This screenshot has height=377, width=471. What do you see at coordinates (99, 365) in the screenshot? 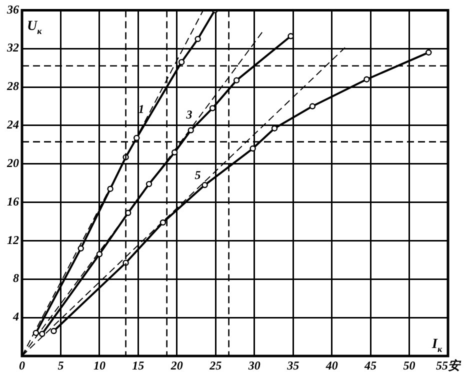
I see `x-tick-label: 10` at bounding box center [99, 365].